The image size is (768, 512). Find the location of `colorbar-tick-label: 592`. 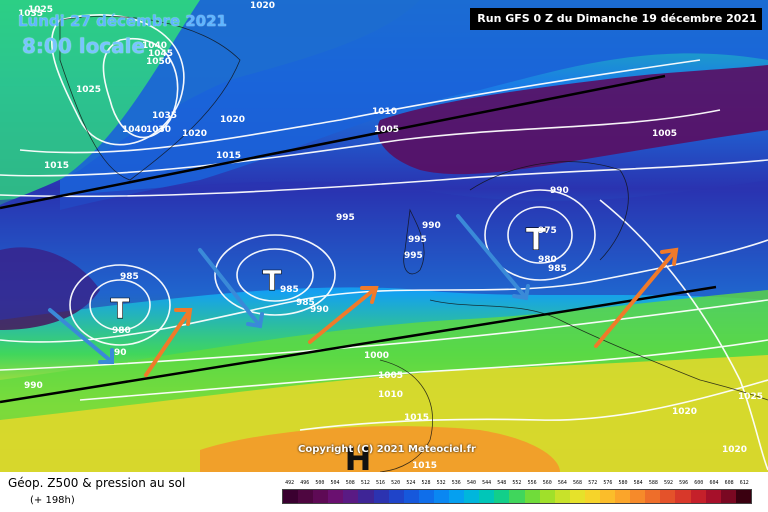

colorbar-tick-label: 592 is located at coordinates (668, 483).